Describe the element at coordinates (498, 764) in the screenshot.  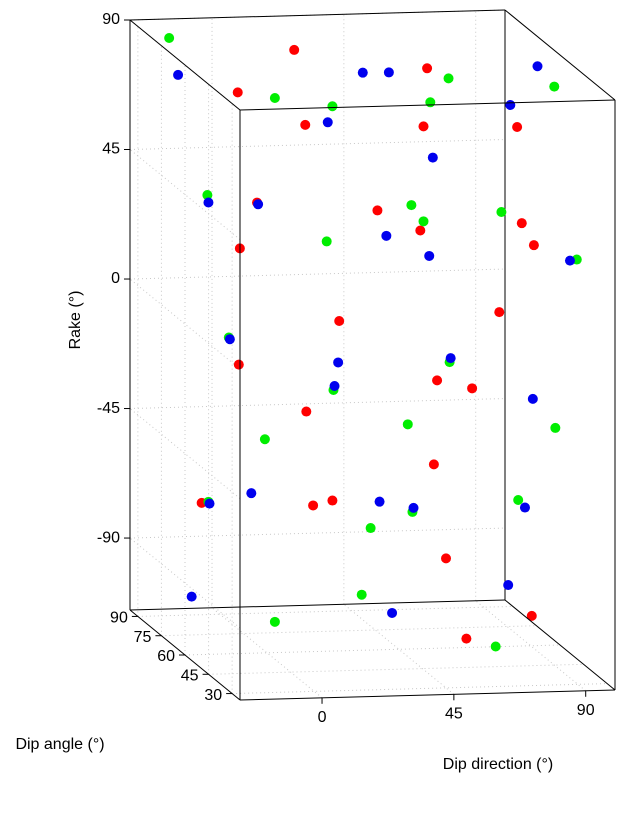
I see `x-axis-label: Dip direction (°)` at that location.